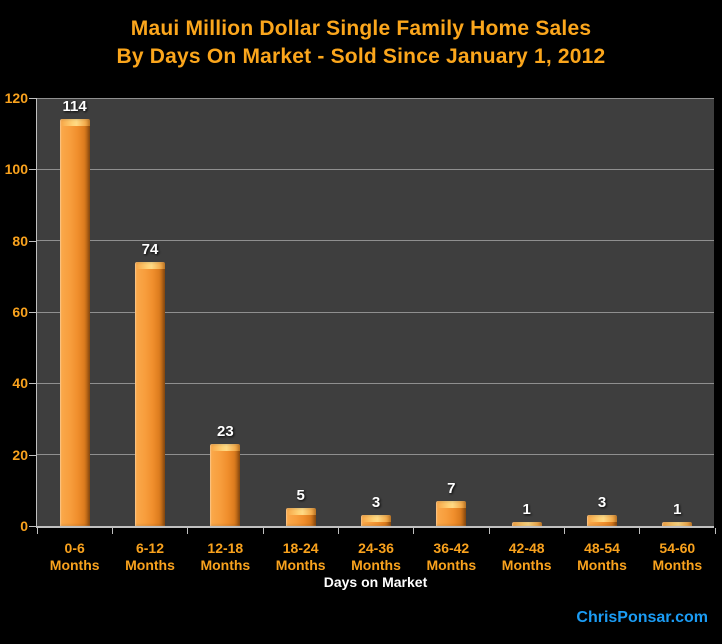 This screenshot has width=722, height=644. I want to click on x-axis-category-label: 42-48 Months, so click(526, 557).